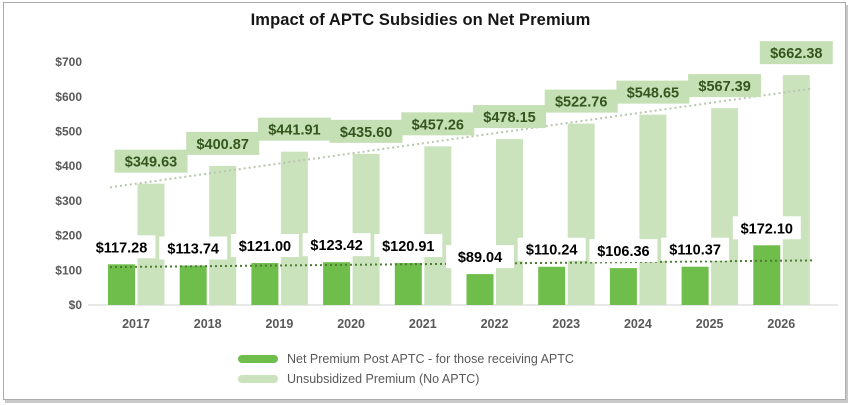 The image size is (851, 405). What do you see at coordinates (68, 97) in the screenshot?
I see `y-tick-label: $600` at bounding box center [68, 97].